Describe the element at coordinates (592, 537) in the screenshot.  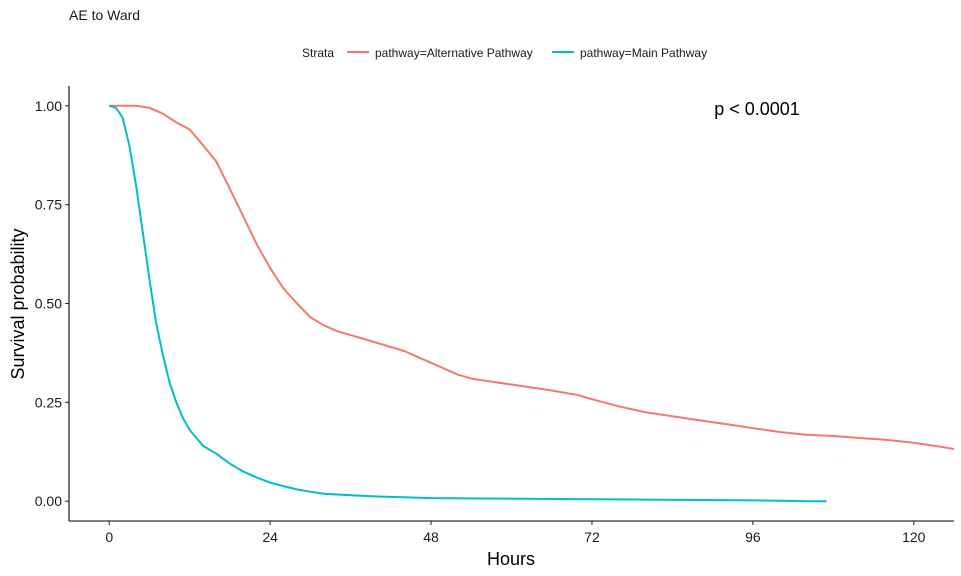
I see `x-tick-label: 72` at that location.